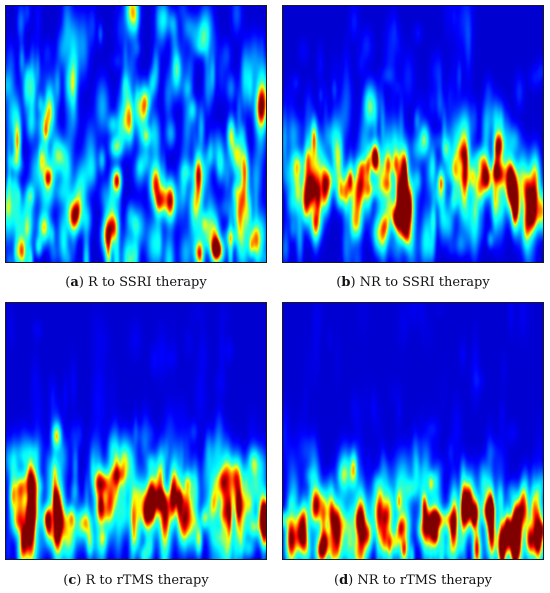 The width and height of the screenshot is (550, 593). Describe the element at coordinates (346, 282) in the screenshot. I see `caption-b-letter: b` at that location.